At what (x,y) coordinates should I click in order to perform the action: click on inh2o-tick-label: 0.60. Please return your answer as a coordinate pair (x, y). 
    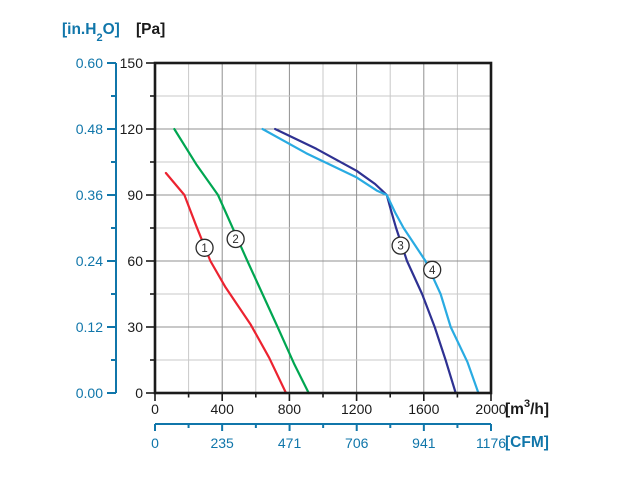
    Looking at the image, I should click on (89, 63).